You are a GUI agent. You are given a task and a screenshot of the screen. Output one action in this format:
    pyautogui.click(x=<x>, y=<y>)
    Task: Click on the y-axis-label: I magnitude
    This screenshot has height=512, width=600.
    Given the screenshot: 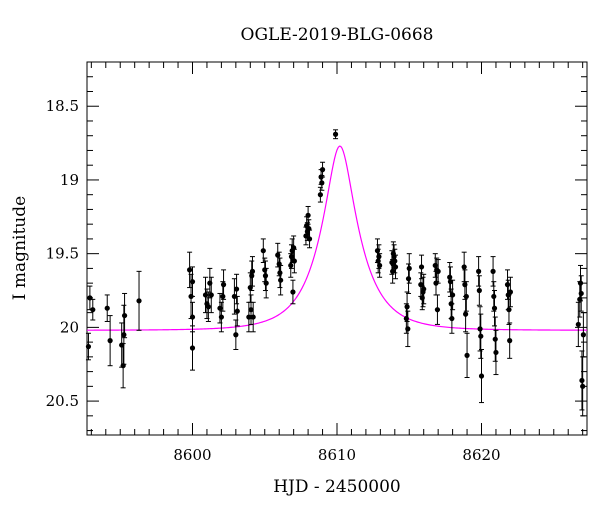 What is the action you would take?
    pyautogui.click(x=20, y=248)
    